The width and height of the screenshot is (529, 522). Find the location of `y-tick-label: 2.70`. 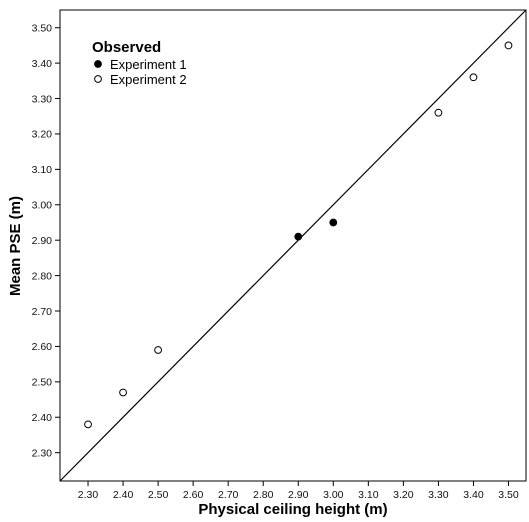

y-tick-label: 2.70 is located at coordinates (42, 312).